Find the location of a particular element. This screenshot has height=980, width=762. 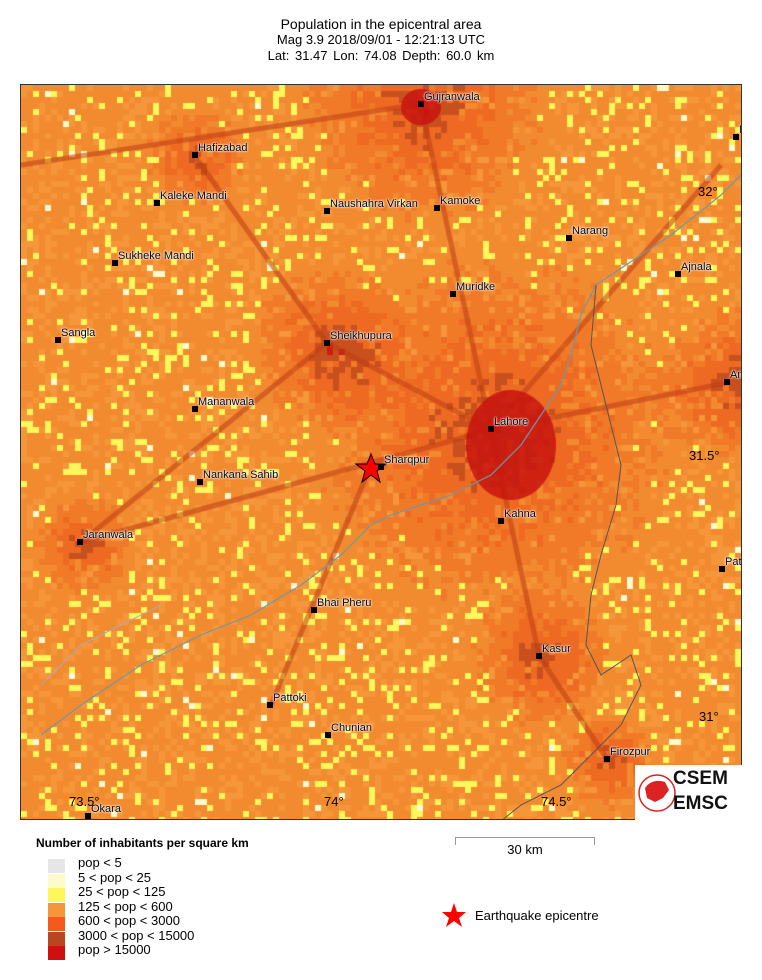

city-label: Ajnala is located at coordinates (696, 267).